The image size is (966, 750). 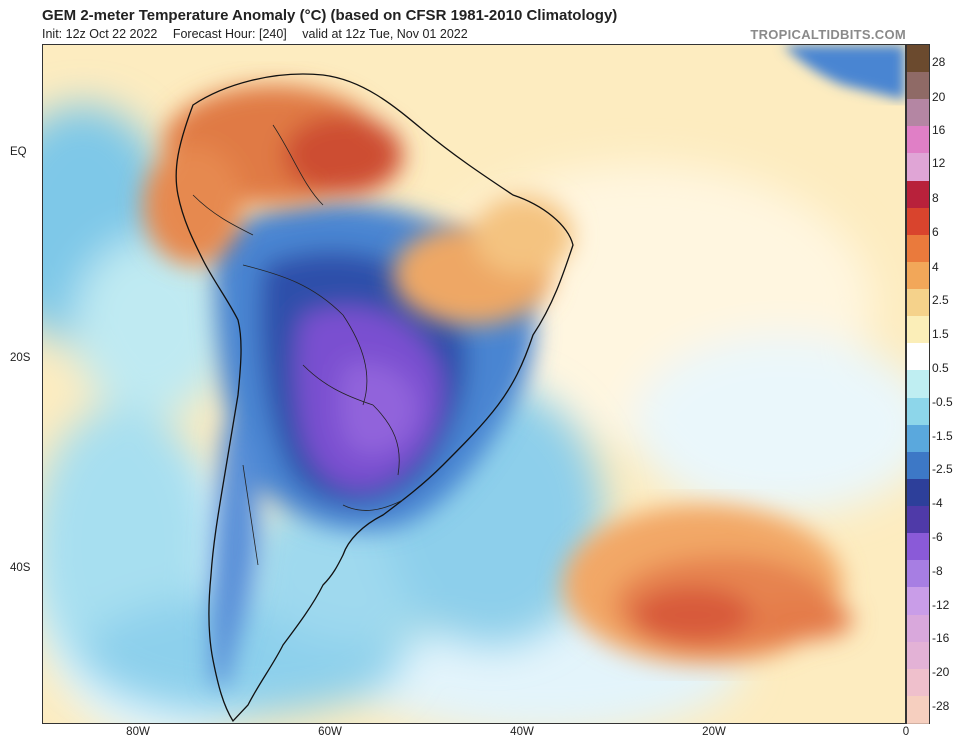 I want to click on colorbar-label: 4, so click(x=935, y=267).